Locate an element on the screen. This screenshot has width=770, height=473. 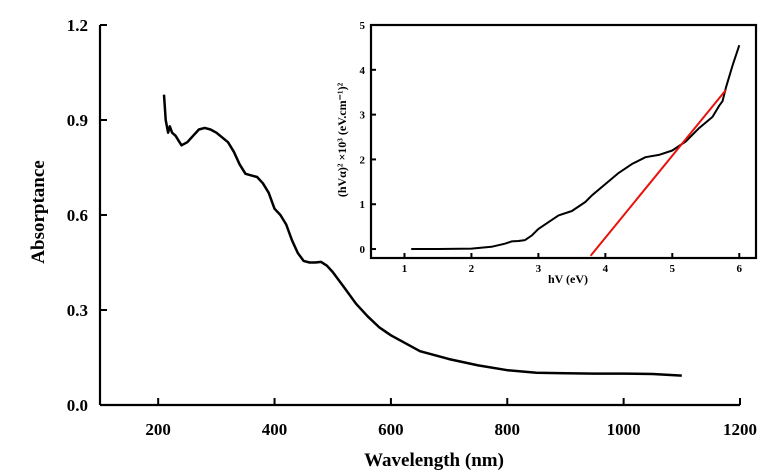
main-x-tick-label: 1000 is located at coordinates (624, 429).